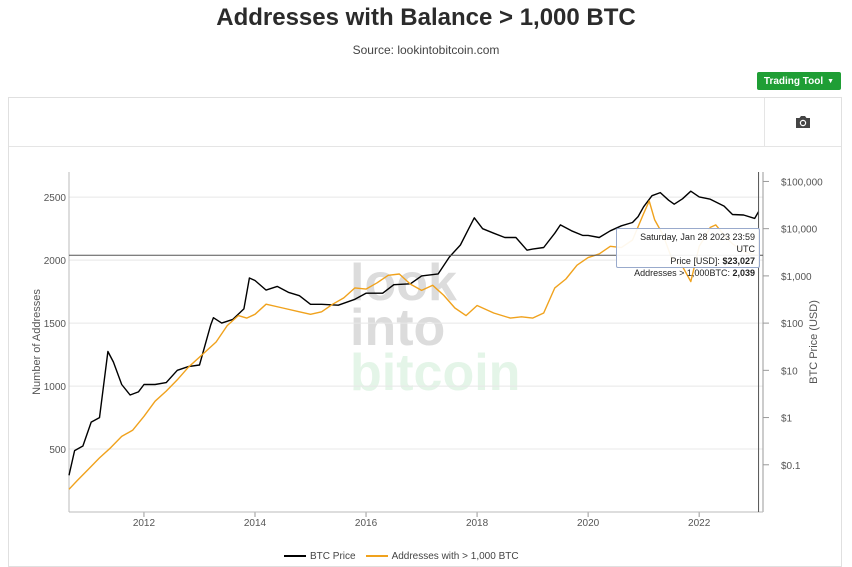 The image size is (852, 567). I want to click on camera-icon, so click(803, 122).